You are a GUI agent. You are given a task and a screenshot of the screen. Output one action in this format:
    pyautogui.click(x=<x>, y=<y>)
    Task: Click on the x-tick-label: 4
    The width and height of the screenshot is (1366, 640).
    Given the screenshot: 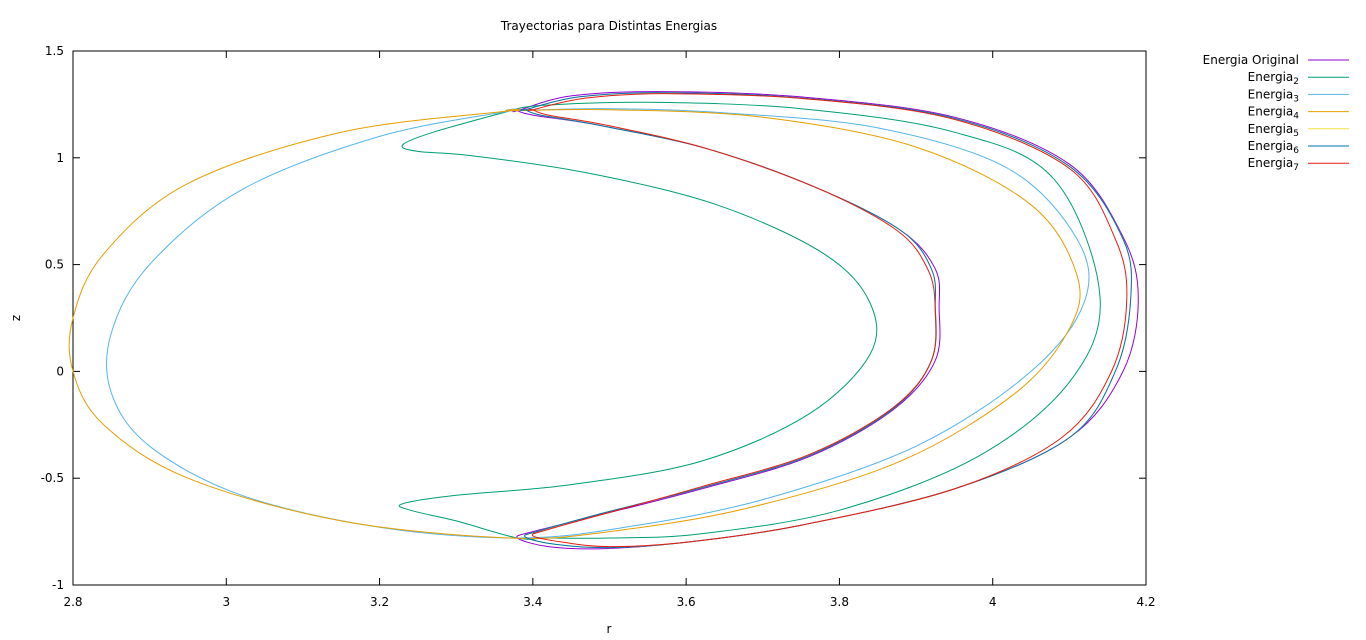 What is the action you would take?
    pyautogui.click(x=993, y=602)
    